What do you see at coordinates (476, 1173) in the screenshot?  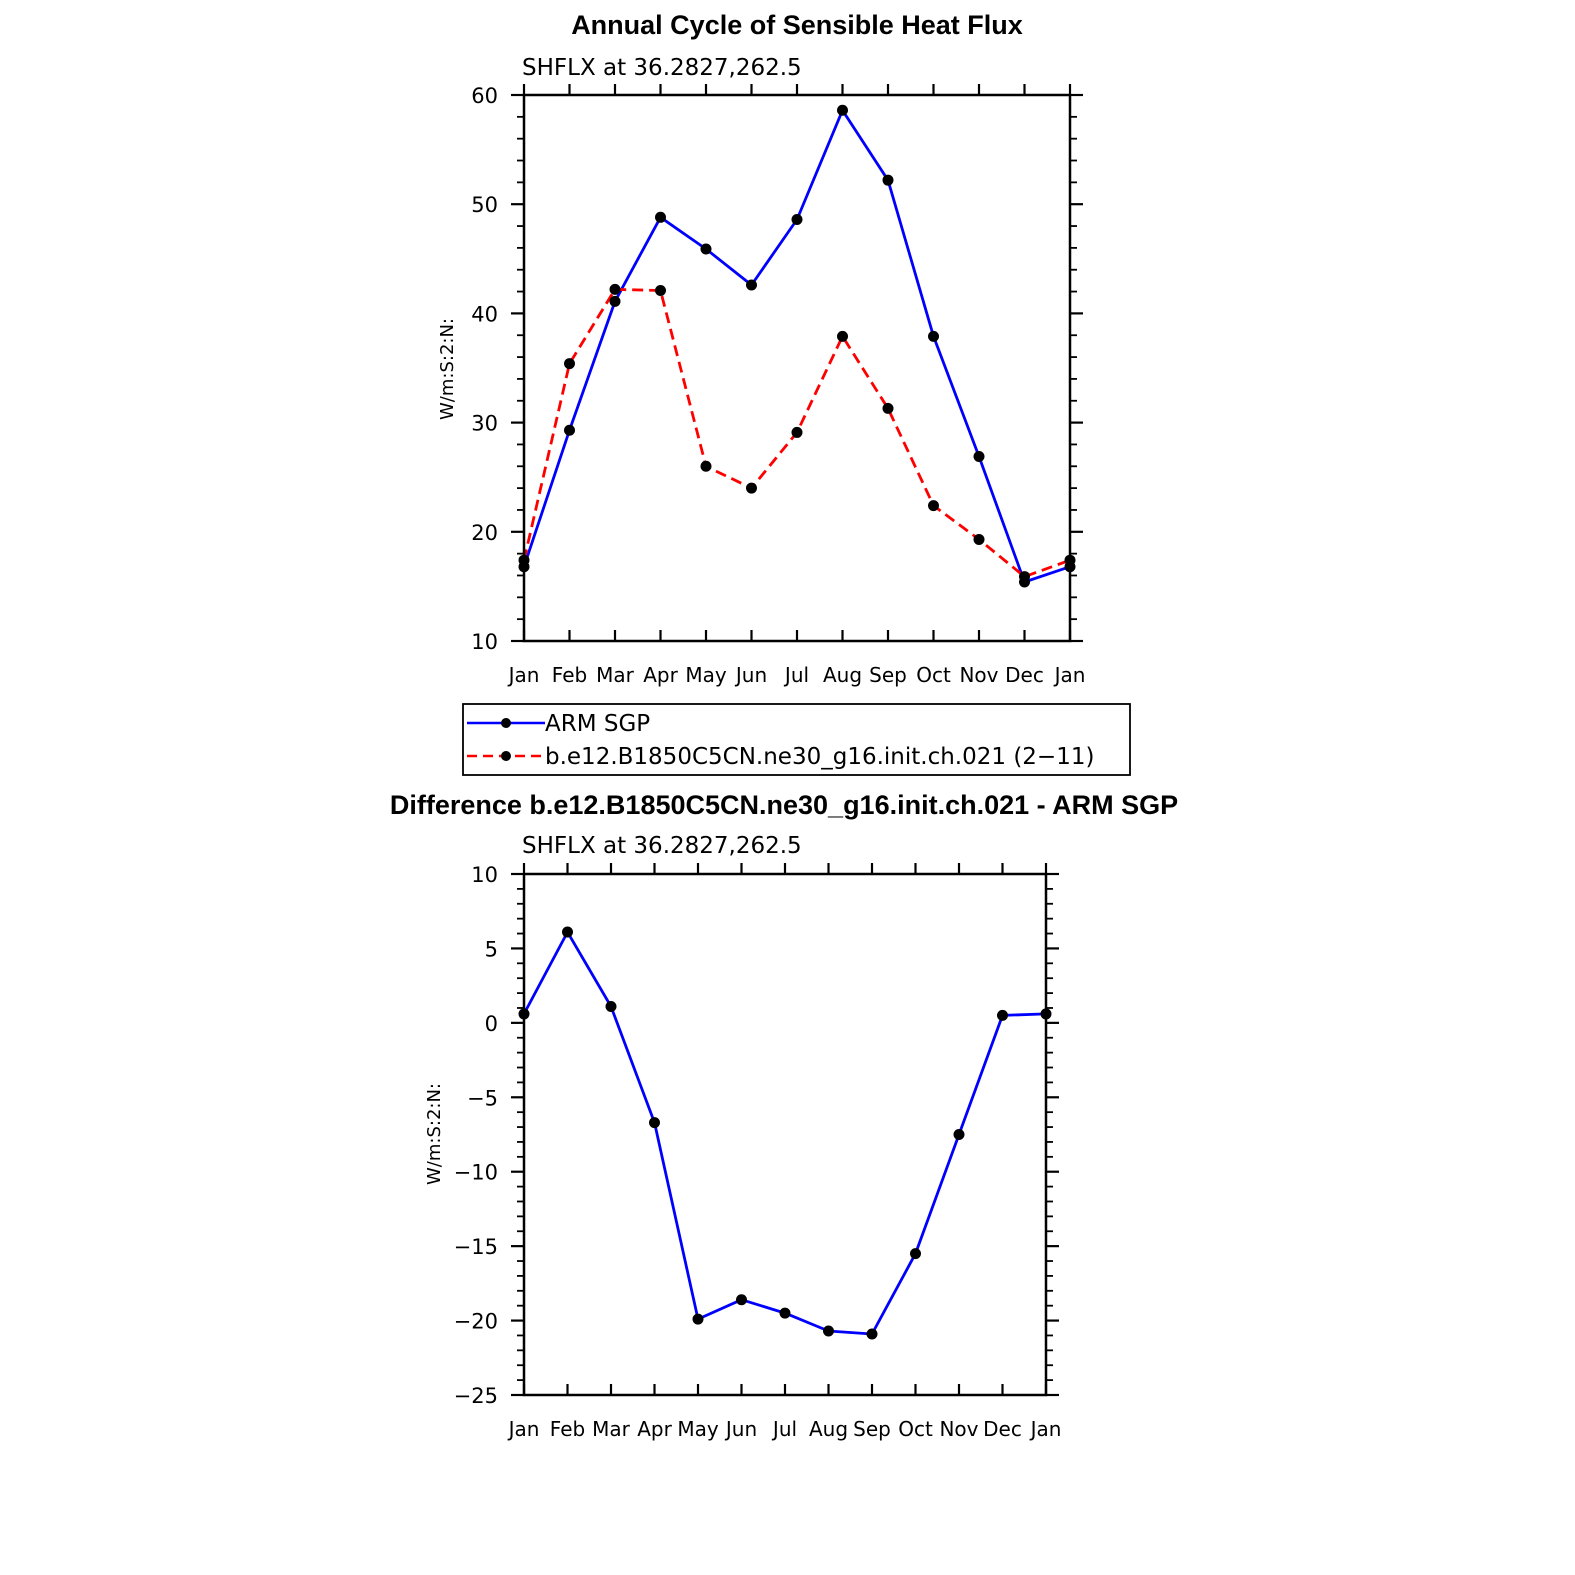 I see `y-tick-label: −10` at bounding box center [476, 1173].